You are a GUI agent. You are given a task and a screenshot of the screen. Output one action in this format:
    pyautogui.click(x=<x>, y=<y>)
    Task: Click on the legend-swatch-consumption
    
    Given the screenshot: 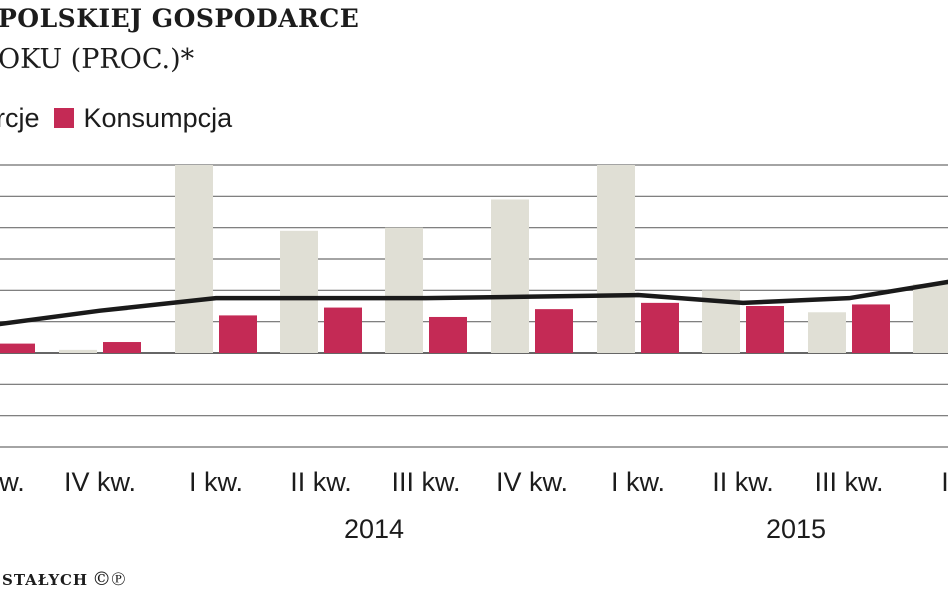 What is the action you would take?
    pyautogui.click(x=63, y=118)
    